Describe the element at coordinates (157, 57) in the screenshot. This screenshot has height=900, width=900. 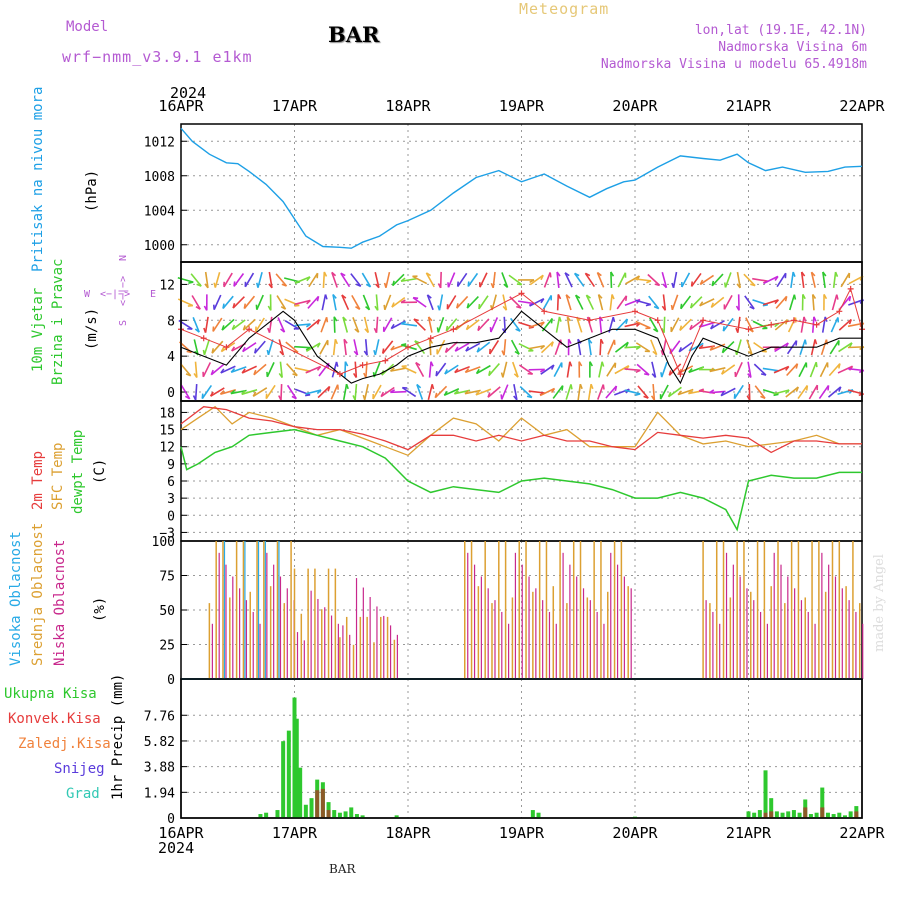
I see `model-name: wrf−nmm_v3.9.1 e1km` at that location.